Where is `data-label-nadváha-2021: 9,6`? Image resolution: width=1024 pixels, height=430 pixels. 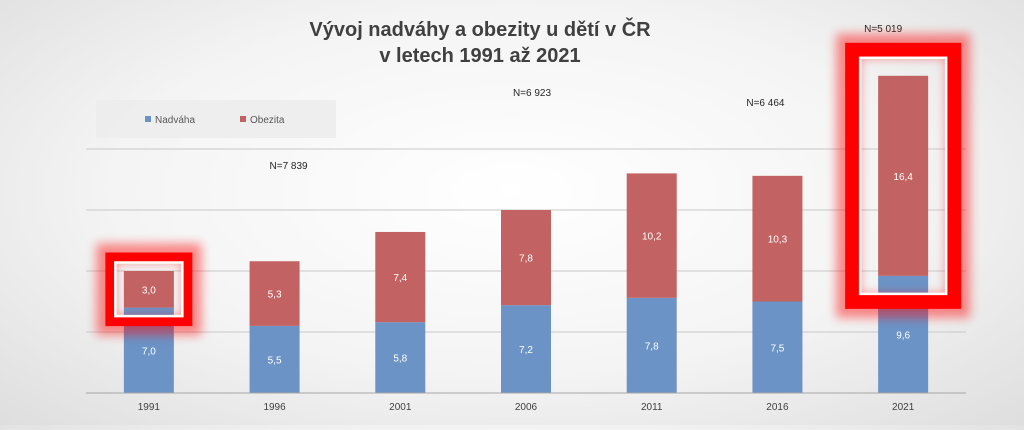 data-label-nadváha-2021: 9,6 is located at coordinates (903, 335).